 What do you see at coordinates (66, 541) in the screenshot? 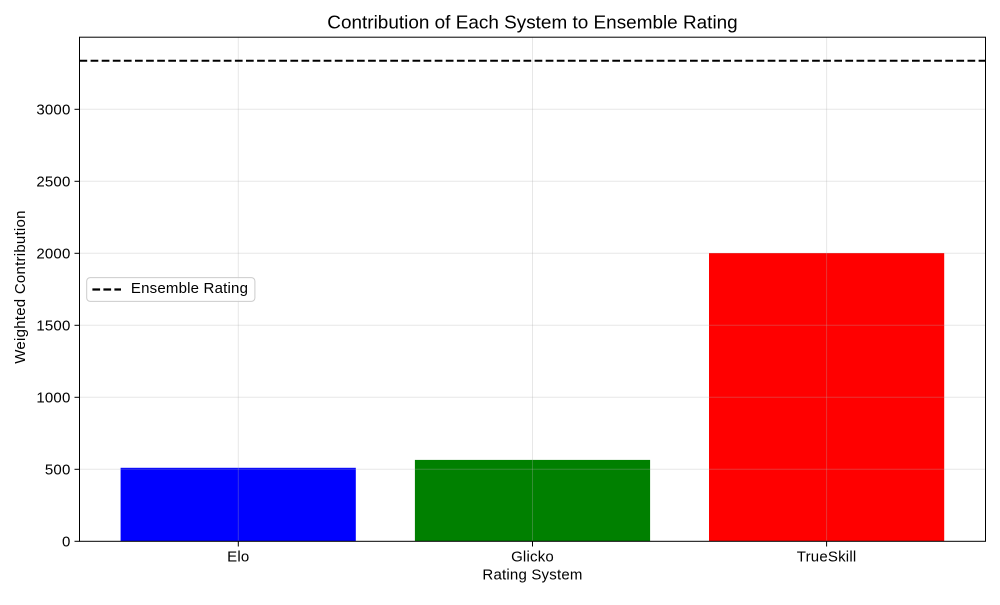
I see `svg-text: 0` at bounding box center [66, 541].